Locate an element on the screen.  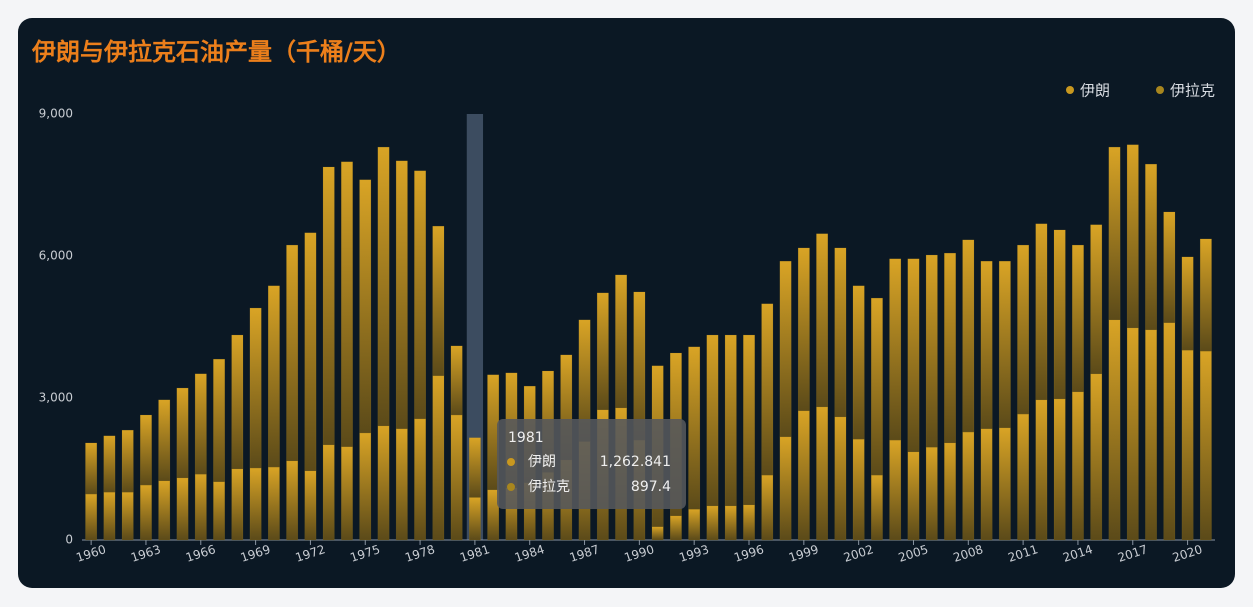
tooltip-box is located at coordinates (591, 464).